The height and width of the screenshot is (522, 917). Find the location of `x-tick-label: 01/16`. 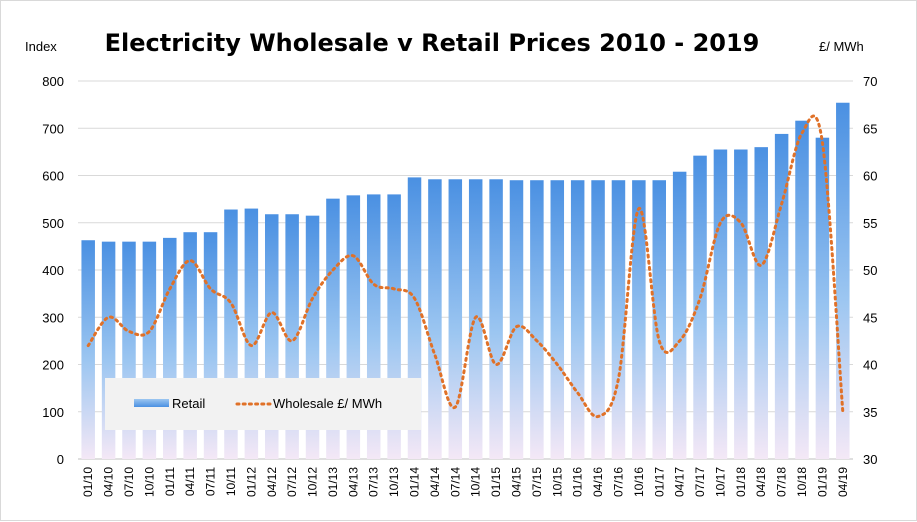

x-tick-label: 01/16 is located at coordinates (578, 482).